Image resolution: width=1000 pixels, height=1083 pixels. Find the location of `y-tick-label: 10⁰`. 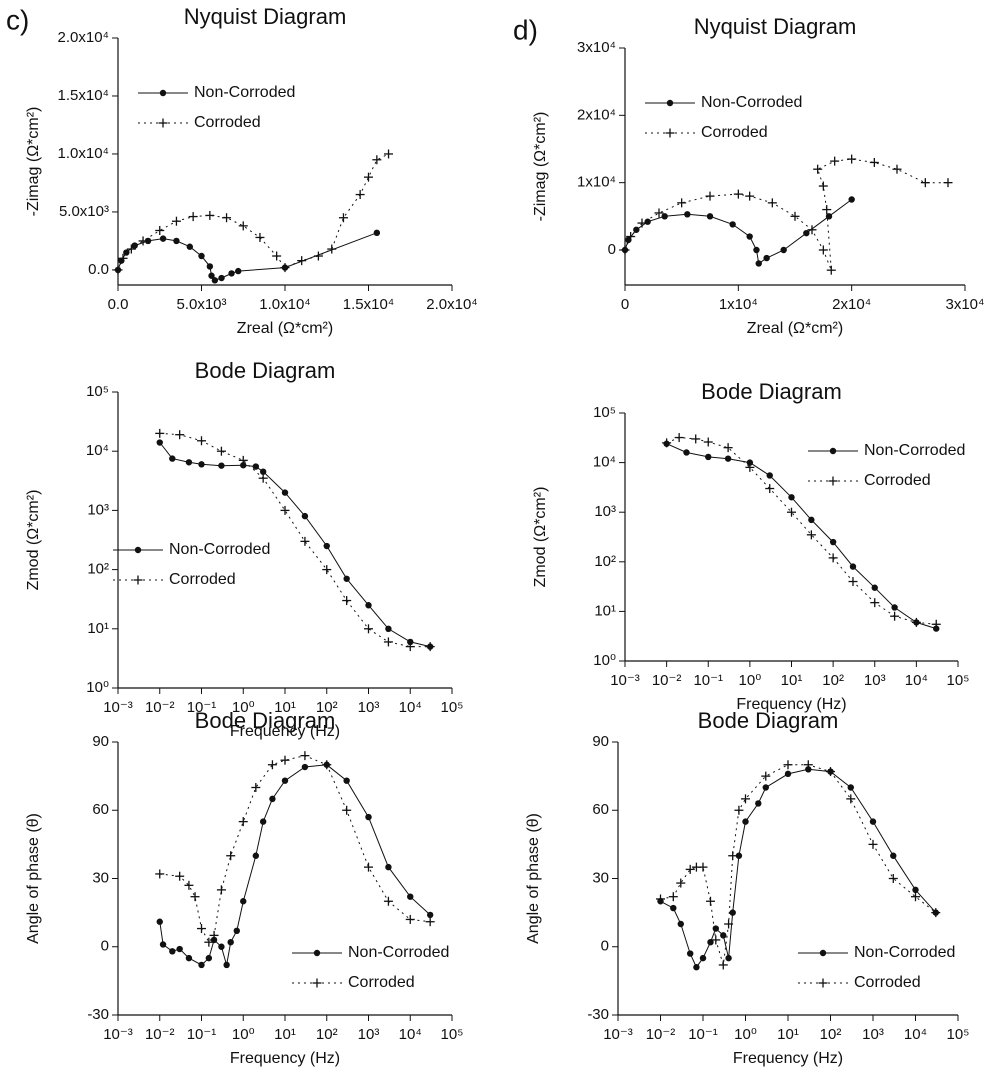

y-tick-label: 10⁰ is located at coordinates (97, 687).